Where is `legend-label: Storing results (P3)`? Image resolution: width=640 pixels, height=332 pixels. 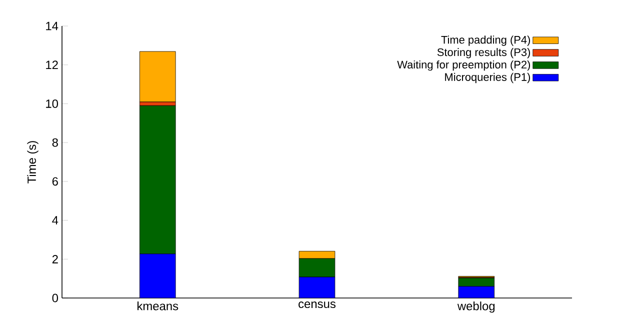
legend-label: Storing results (P3) is located at coordinates (483, 53).